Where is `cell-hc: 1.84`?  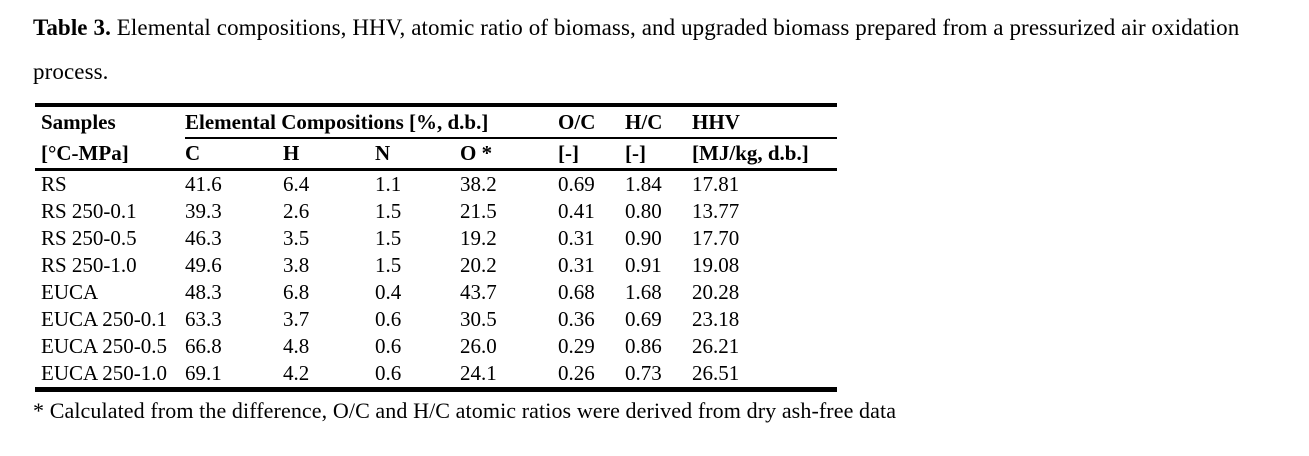 cell-hc: 1.84 is located at coordinates (643, 184).